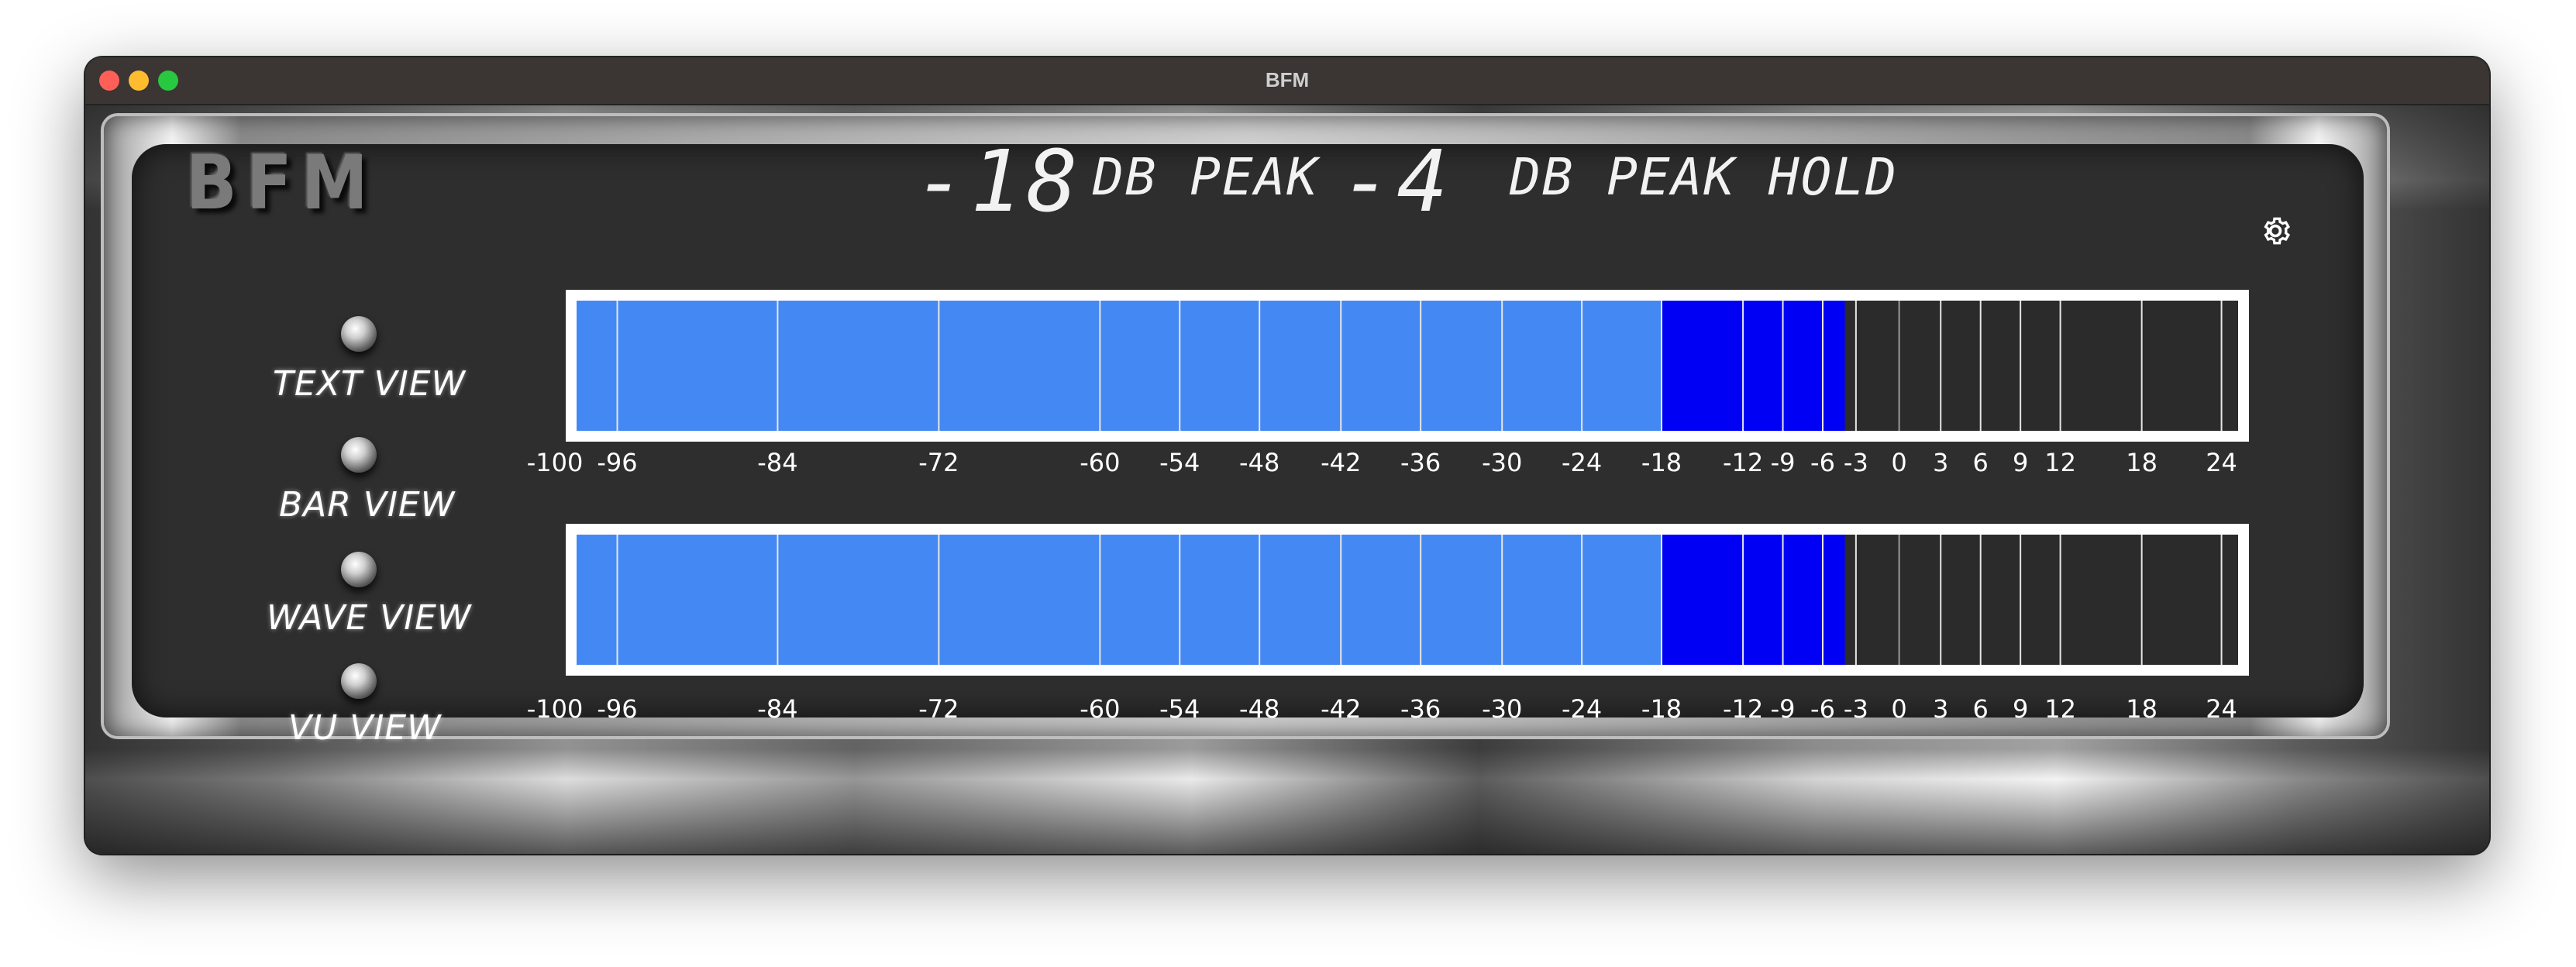 Image resolution: width=2576 pixels, height=967 pixels. Describe the element at coordinates (139, 81) in the screenshot. I see `minimize-window-button` at that location.